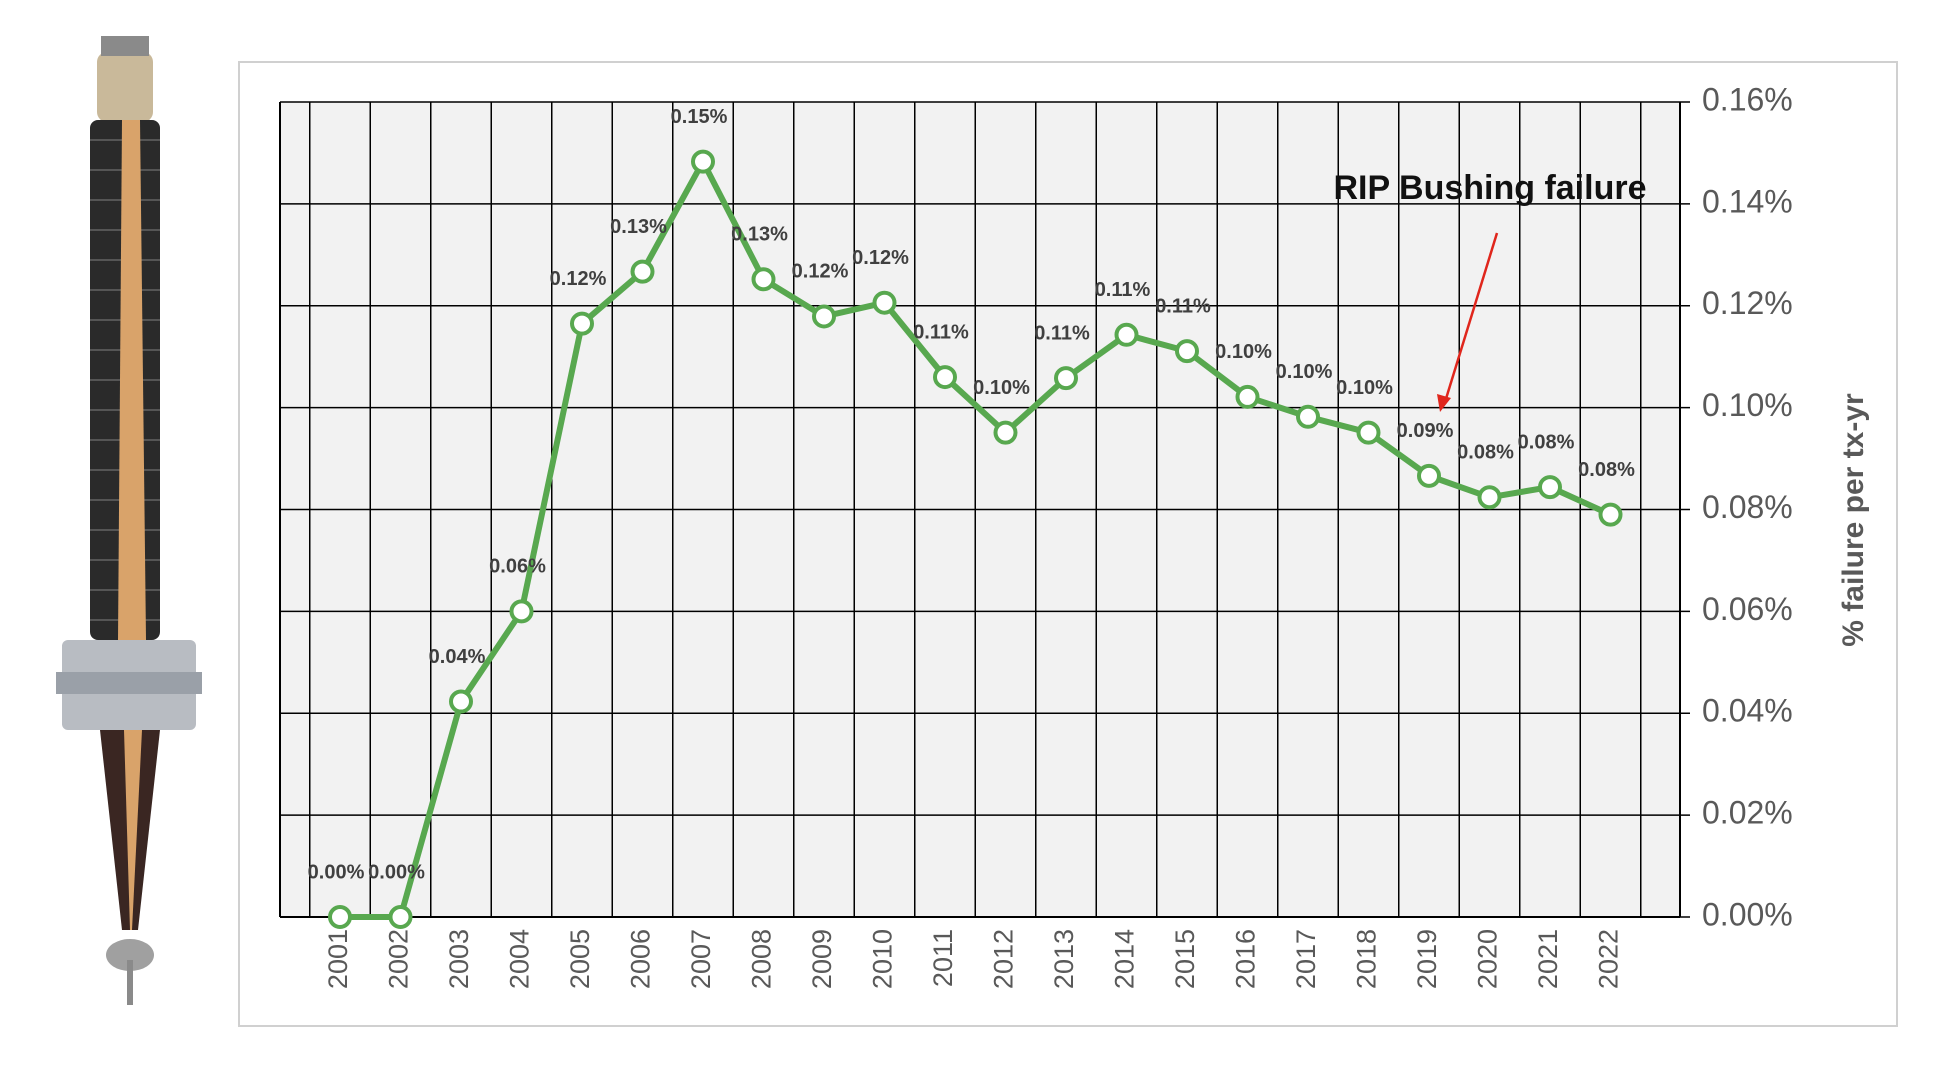 The width and height of the screenshot is (1934, 1072). I want to click on x-tick-label: 2010, so click(883, 959).